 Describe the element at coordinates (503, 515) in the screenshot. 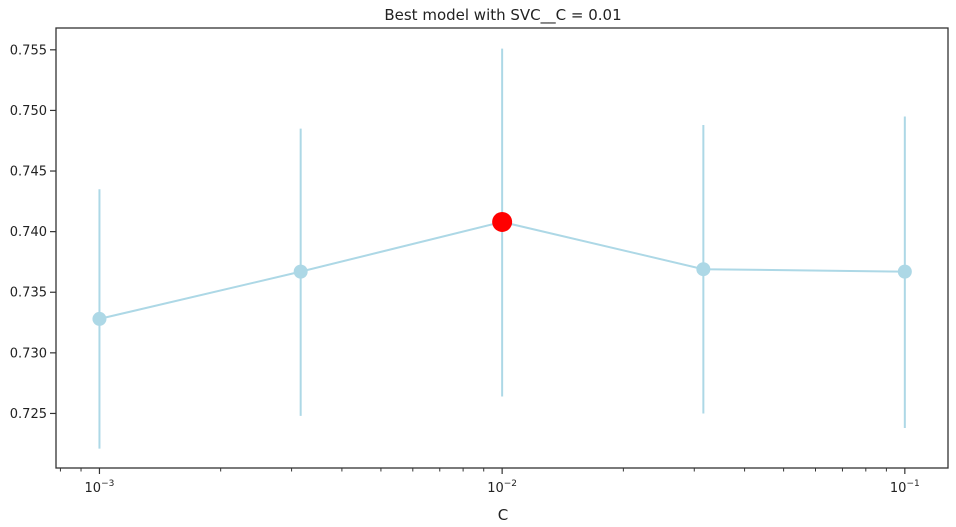

I see `x-axis-label: C` at that location.